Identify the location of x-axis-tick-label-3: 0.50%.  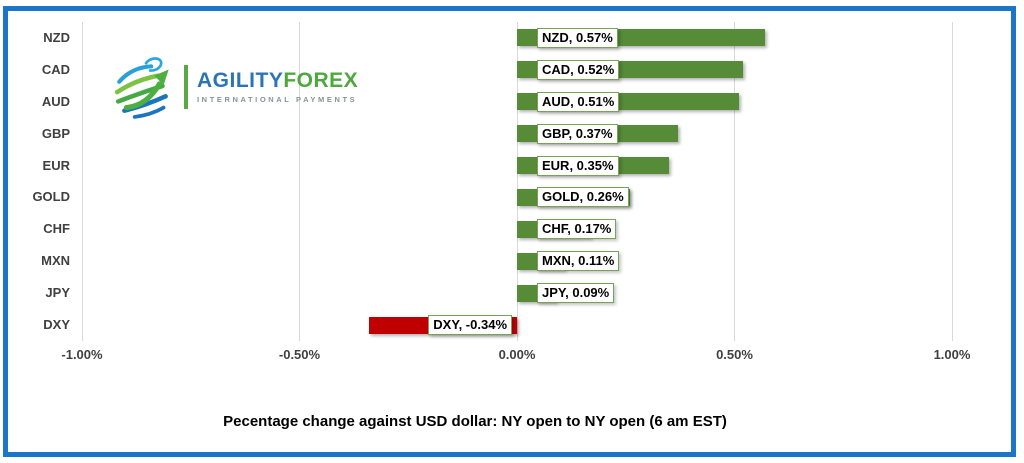
(734, 354).